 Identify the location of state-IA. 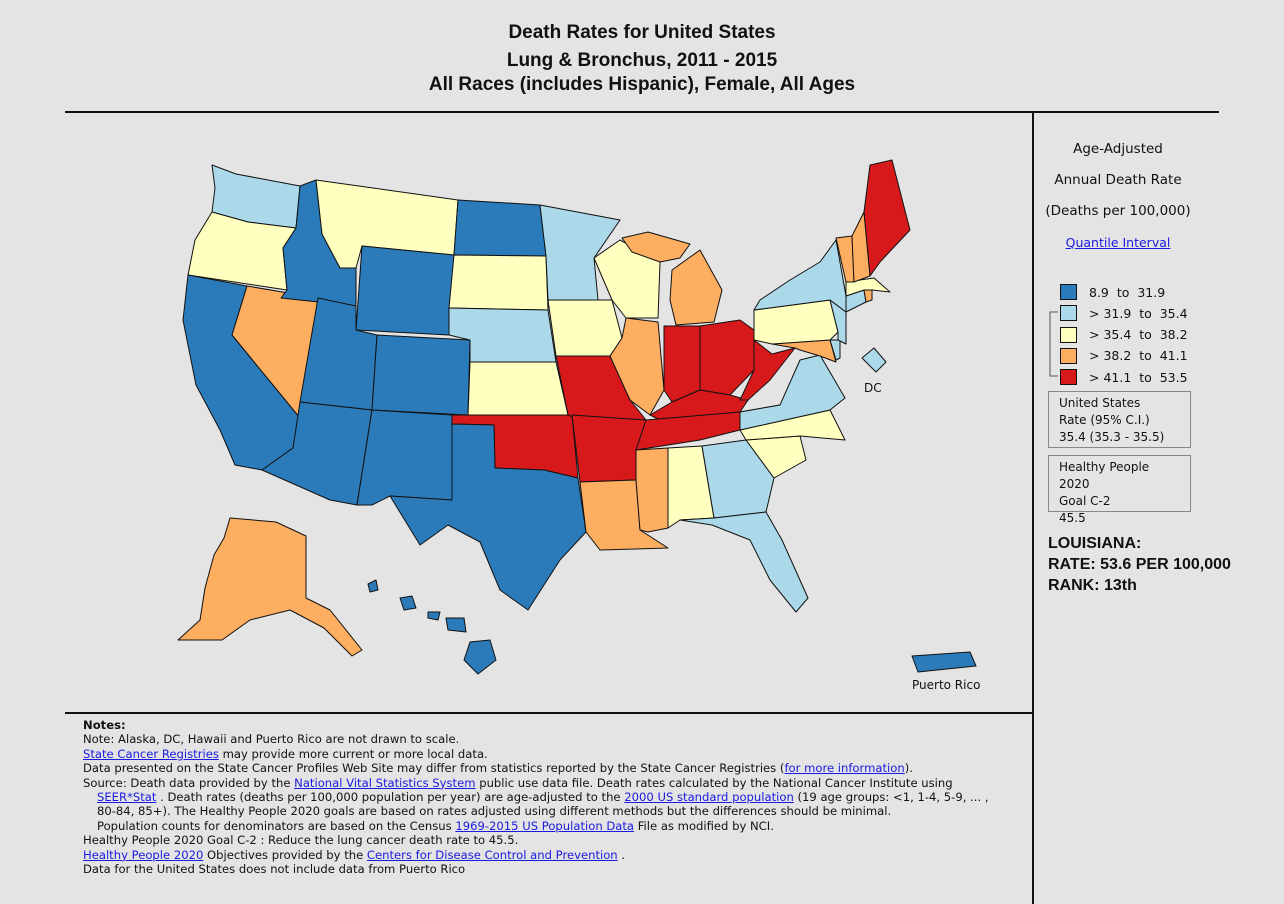
(585, 328).